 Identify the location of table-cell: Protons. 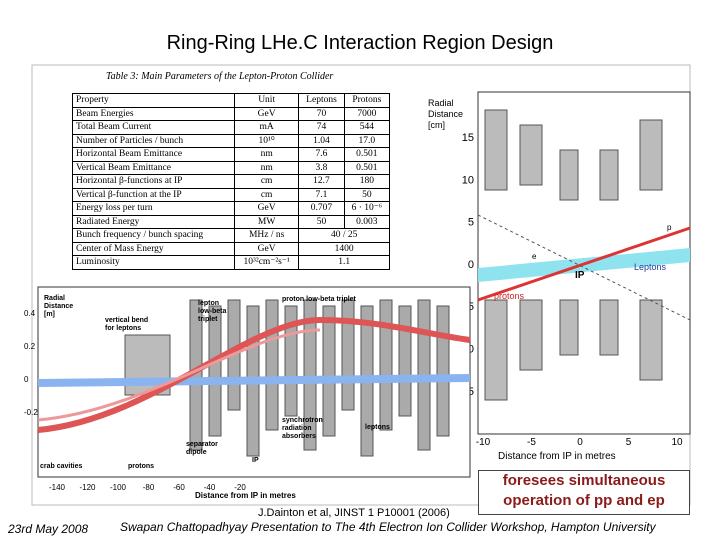
(367, 100).